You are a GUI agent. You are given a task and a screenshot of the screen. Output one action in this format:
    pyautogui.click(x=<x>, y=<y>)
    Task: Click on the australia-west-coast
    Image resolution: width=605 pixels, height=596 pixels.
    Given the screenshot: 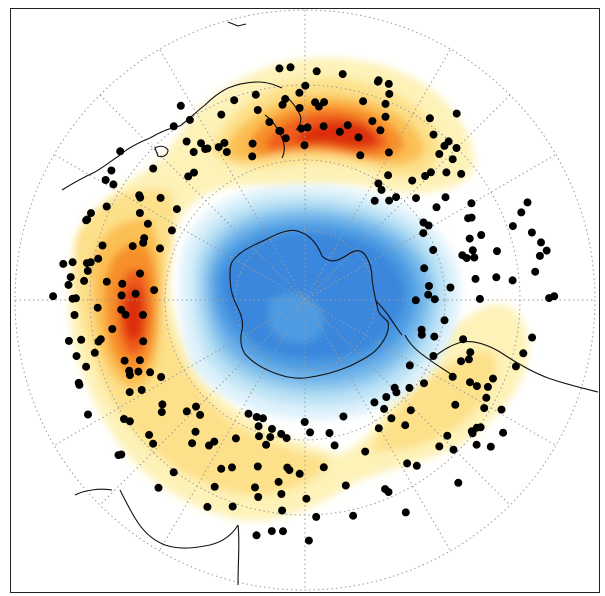 What is the action you would take?
    pyautogui.click(x=106, y=164)
    